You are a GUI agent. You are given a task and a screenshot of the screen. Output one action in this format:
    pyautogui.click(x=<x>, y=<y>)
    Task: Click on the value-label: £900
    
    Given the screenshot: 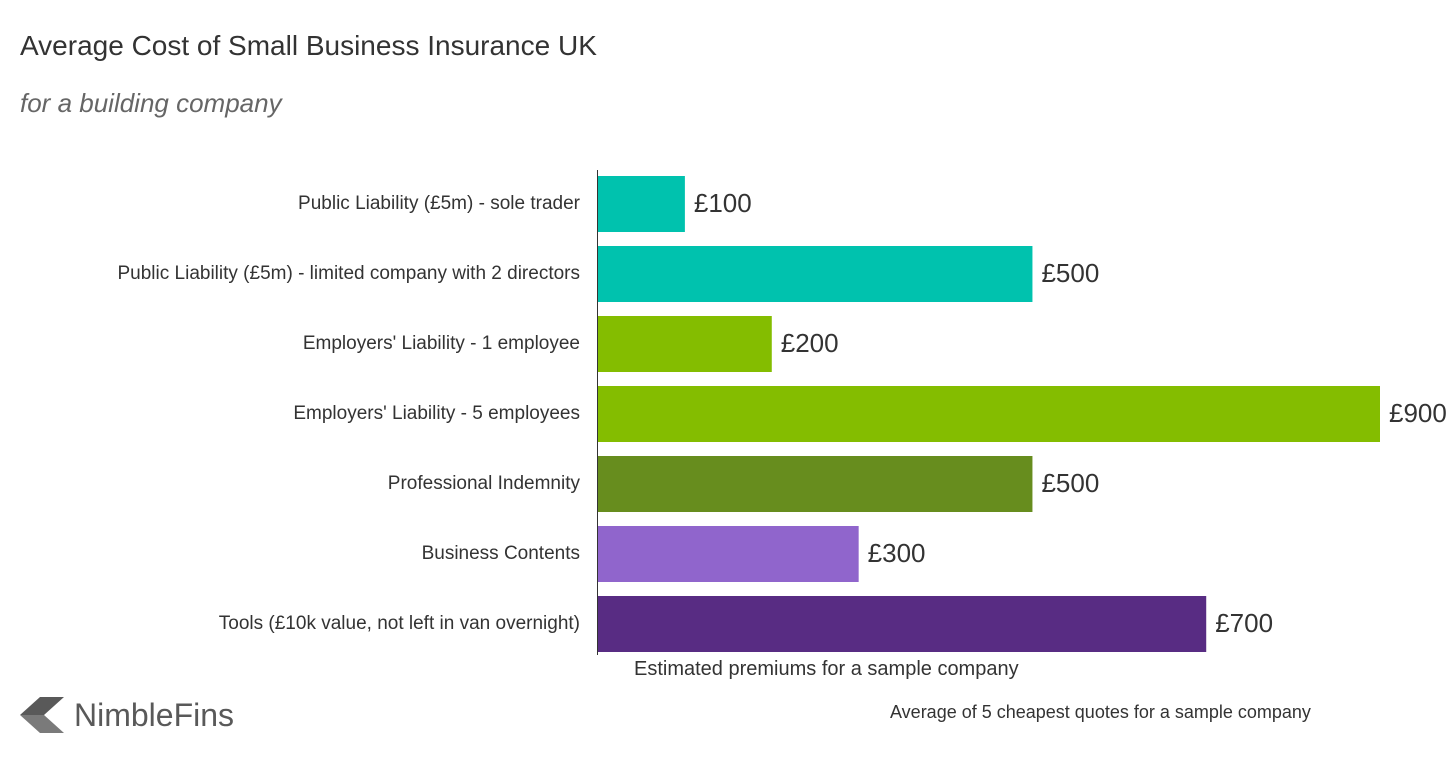 What is the action you would take?
    pyautogui.click(x=1418, y=413)
    